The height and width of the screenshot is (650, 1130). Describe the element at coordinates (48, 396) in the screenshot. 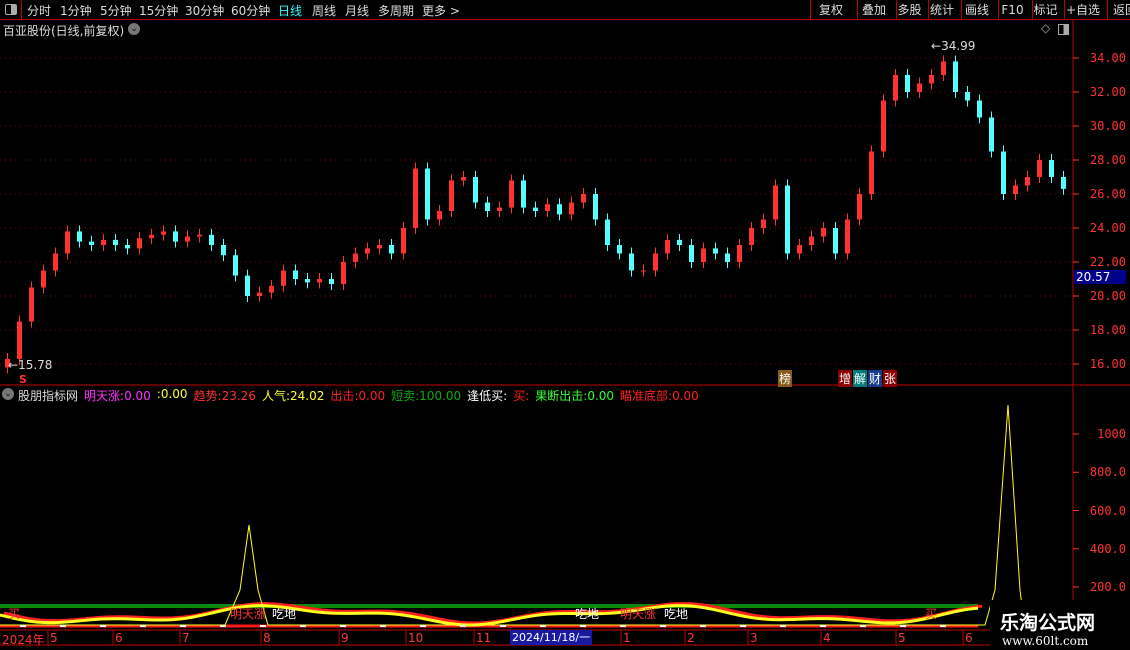

I see `indicator-name: 股朋指标网` at that location.